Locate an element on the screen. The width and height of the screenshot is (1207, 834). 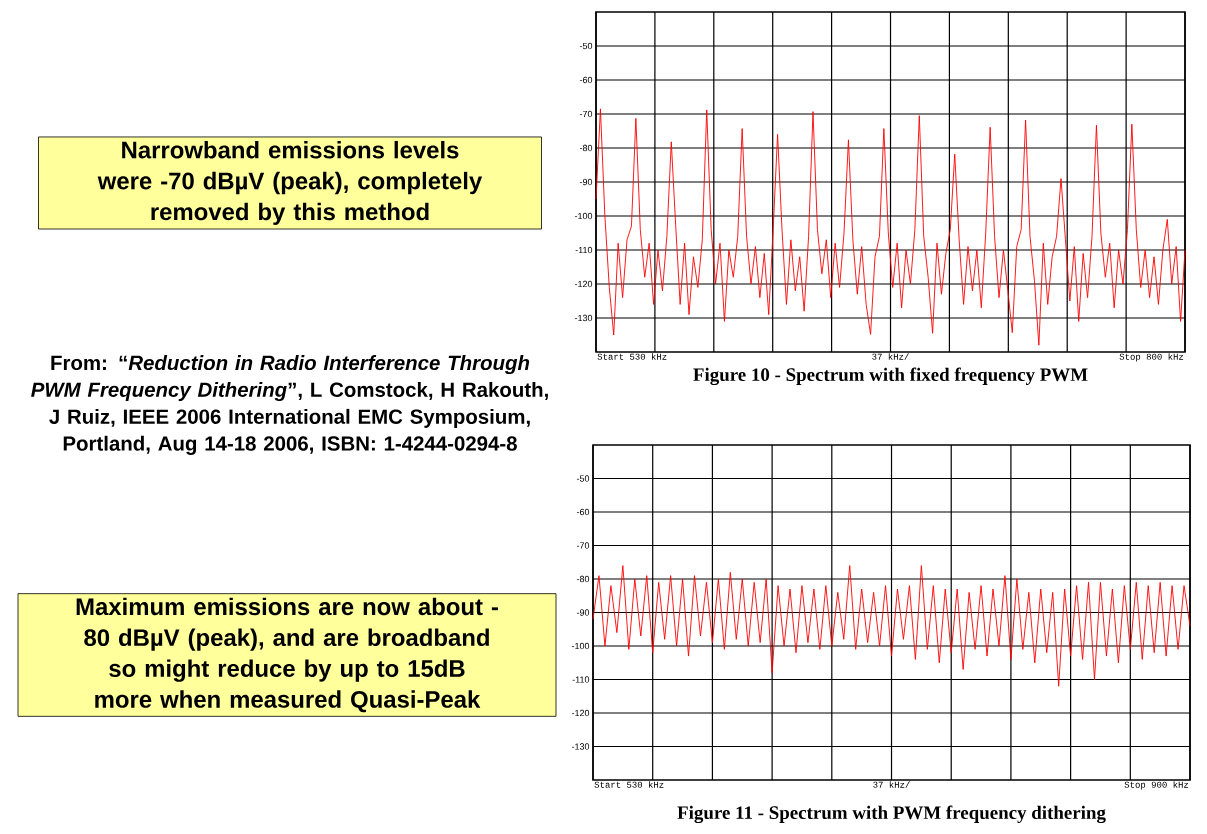
text: Narrowband emissions levels were -70 dBµV (peak), completely removed by this method is located at coordinates (290, 183).